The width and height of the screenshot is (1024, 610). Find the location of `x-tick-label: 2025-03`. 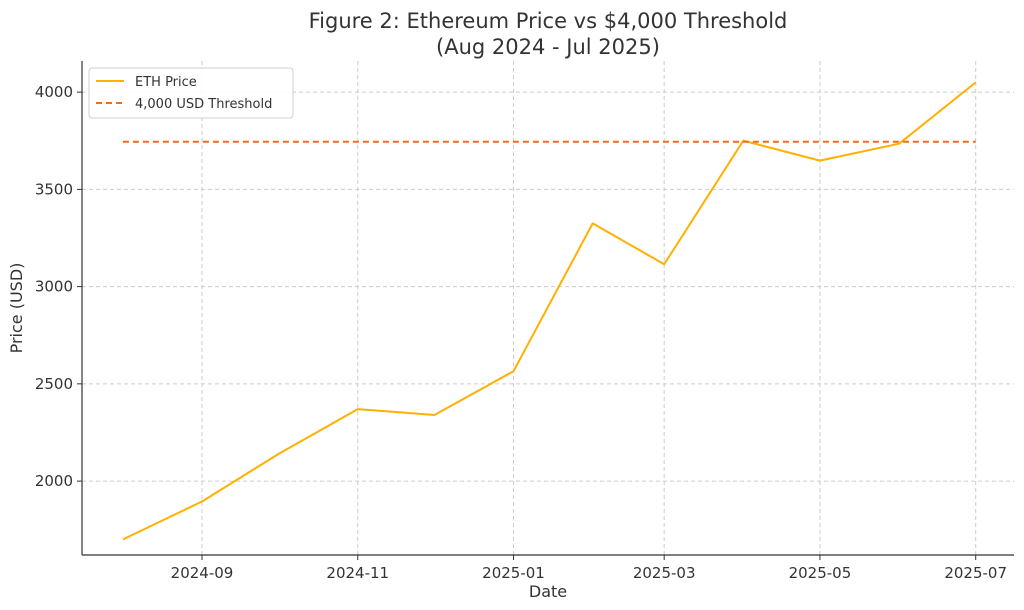

x-tick-label: 2025-03 is located at coordinates (664, 573).